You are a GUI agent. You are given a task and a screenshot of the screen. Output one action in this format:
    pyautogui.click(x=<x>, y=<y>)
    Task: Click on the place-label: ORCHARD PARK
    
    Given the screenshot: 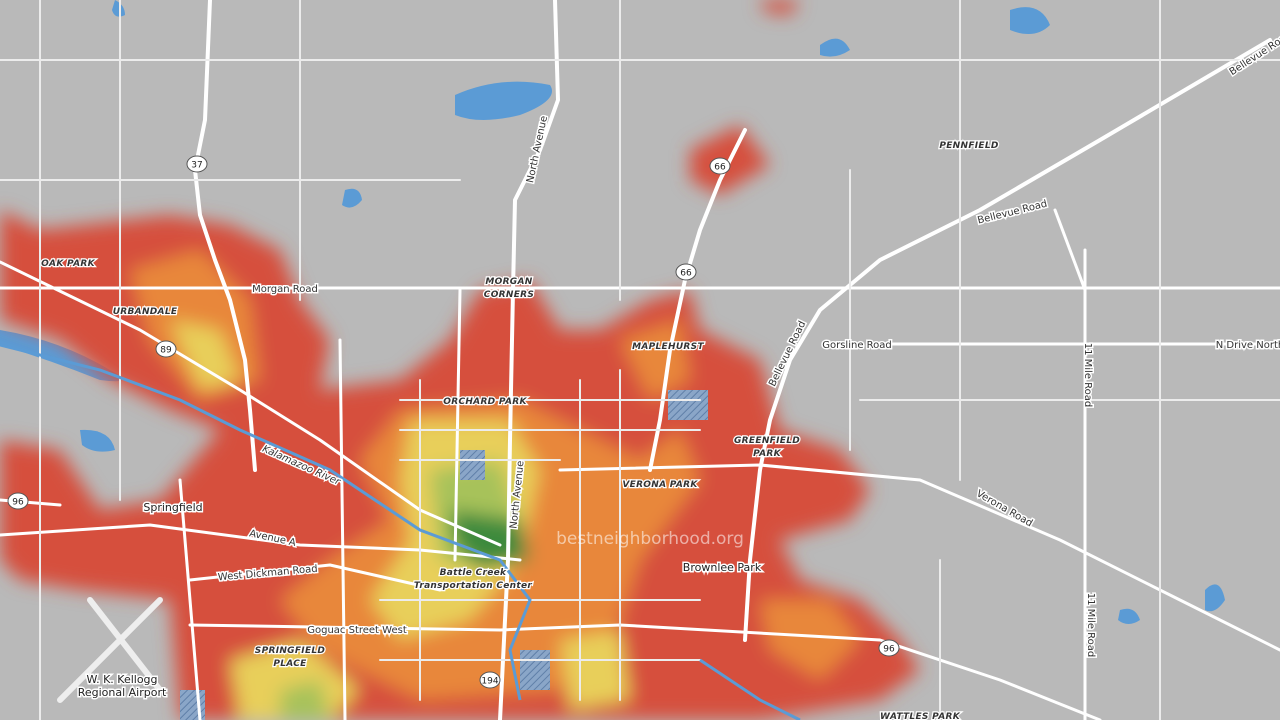 What is the action you would take?
    pyautogui.click(x=485, y=402)
    